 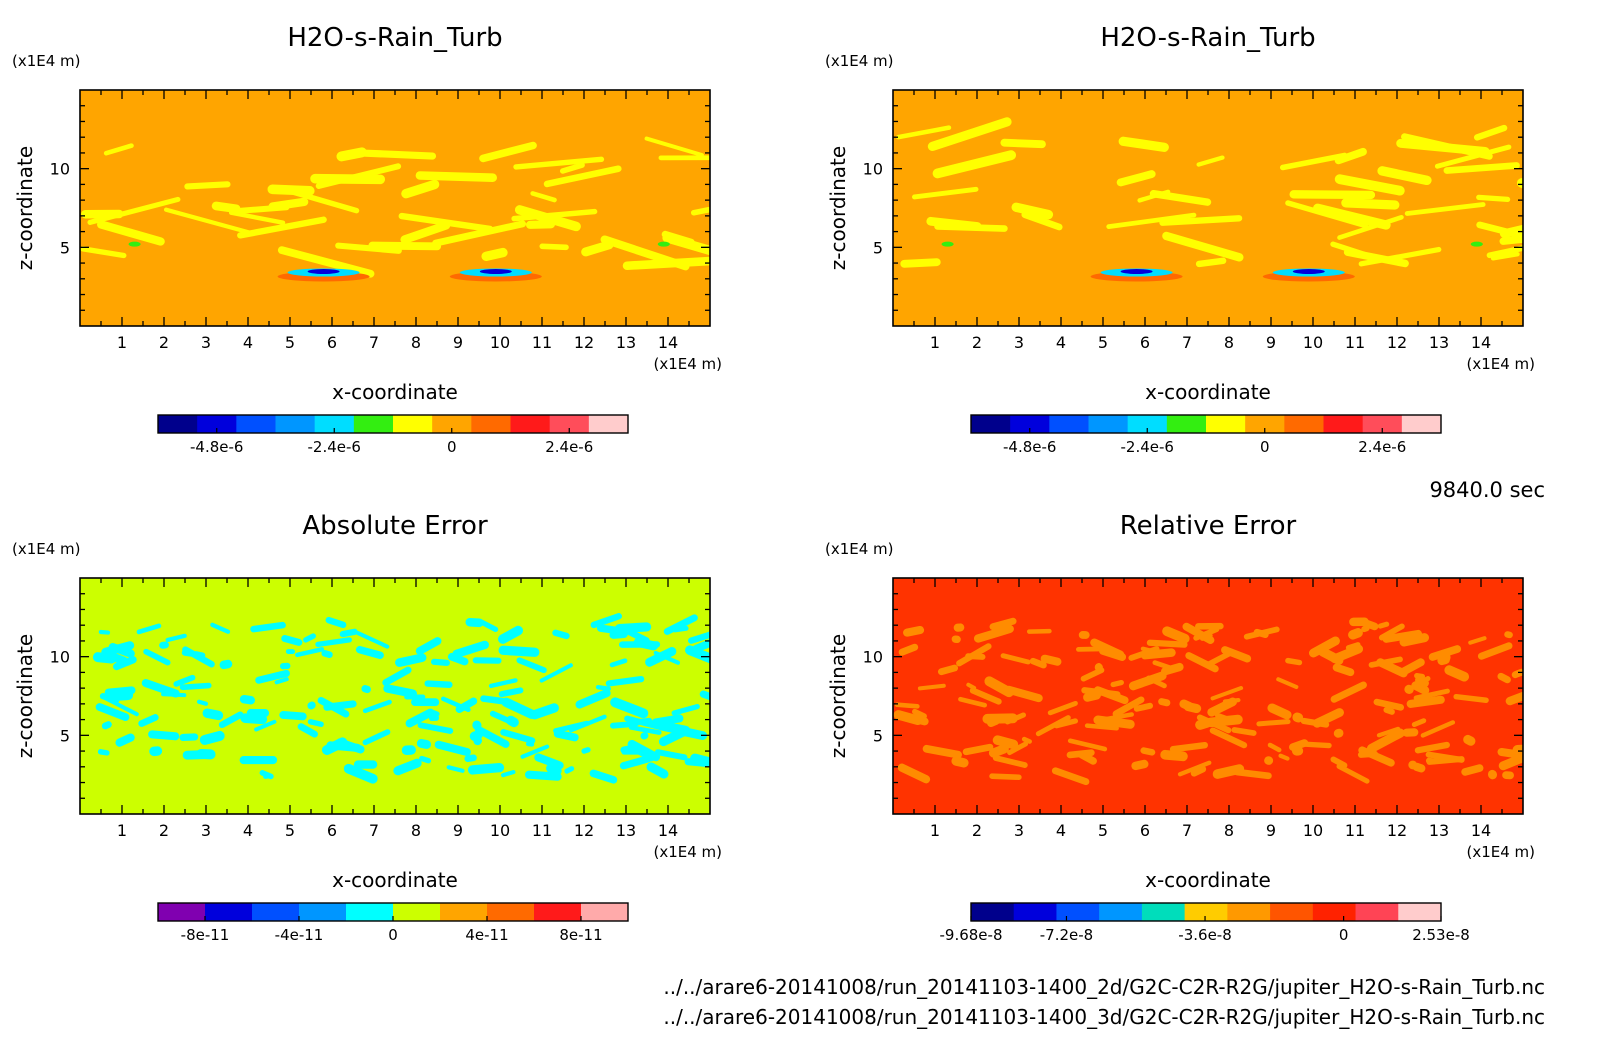 I want to click on x-tick-label: 4, so click(x=1061, y=830).